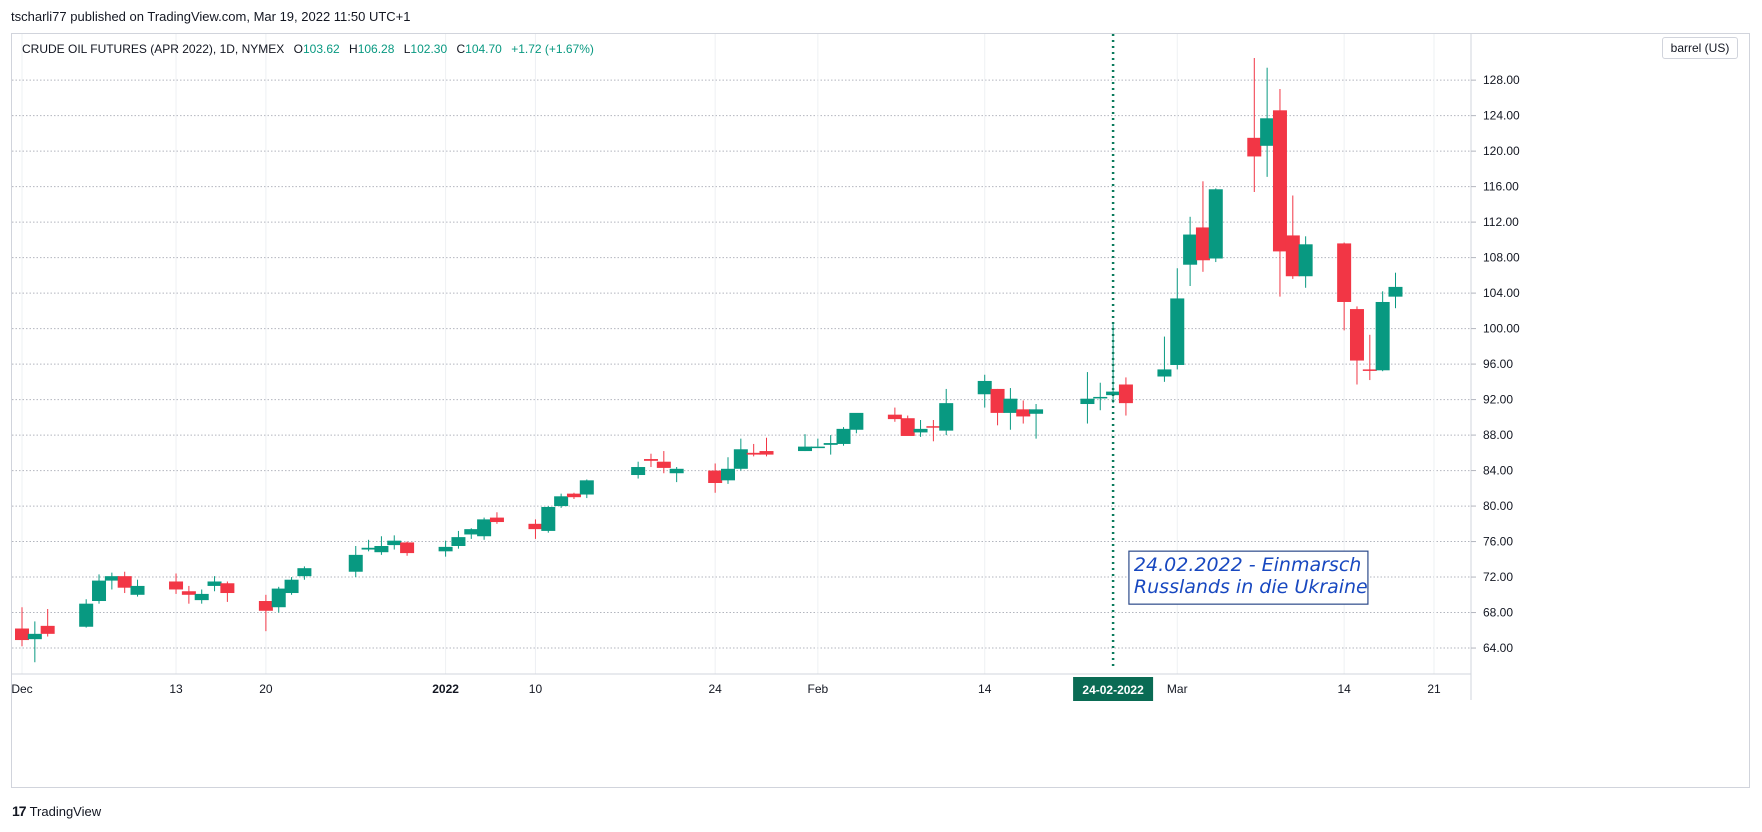 The image size is (1762, 832). What do you see at coordinates (21, 689) in the screenshot?
I see `x-tick-label: Dec` at bounding box center [21, 689].